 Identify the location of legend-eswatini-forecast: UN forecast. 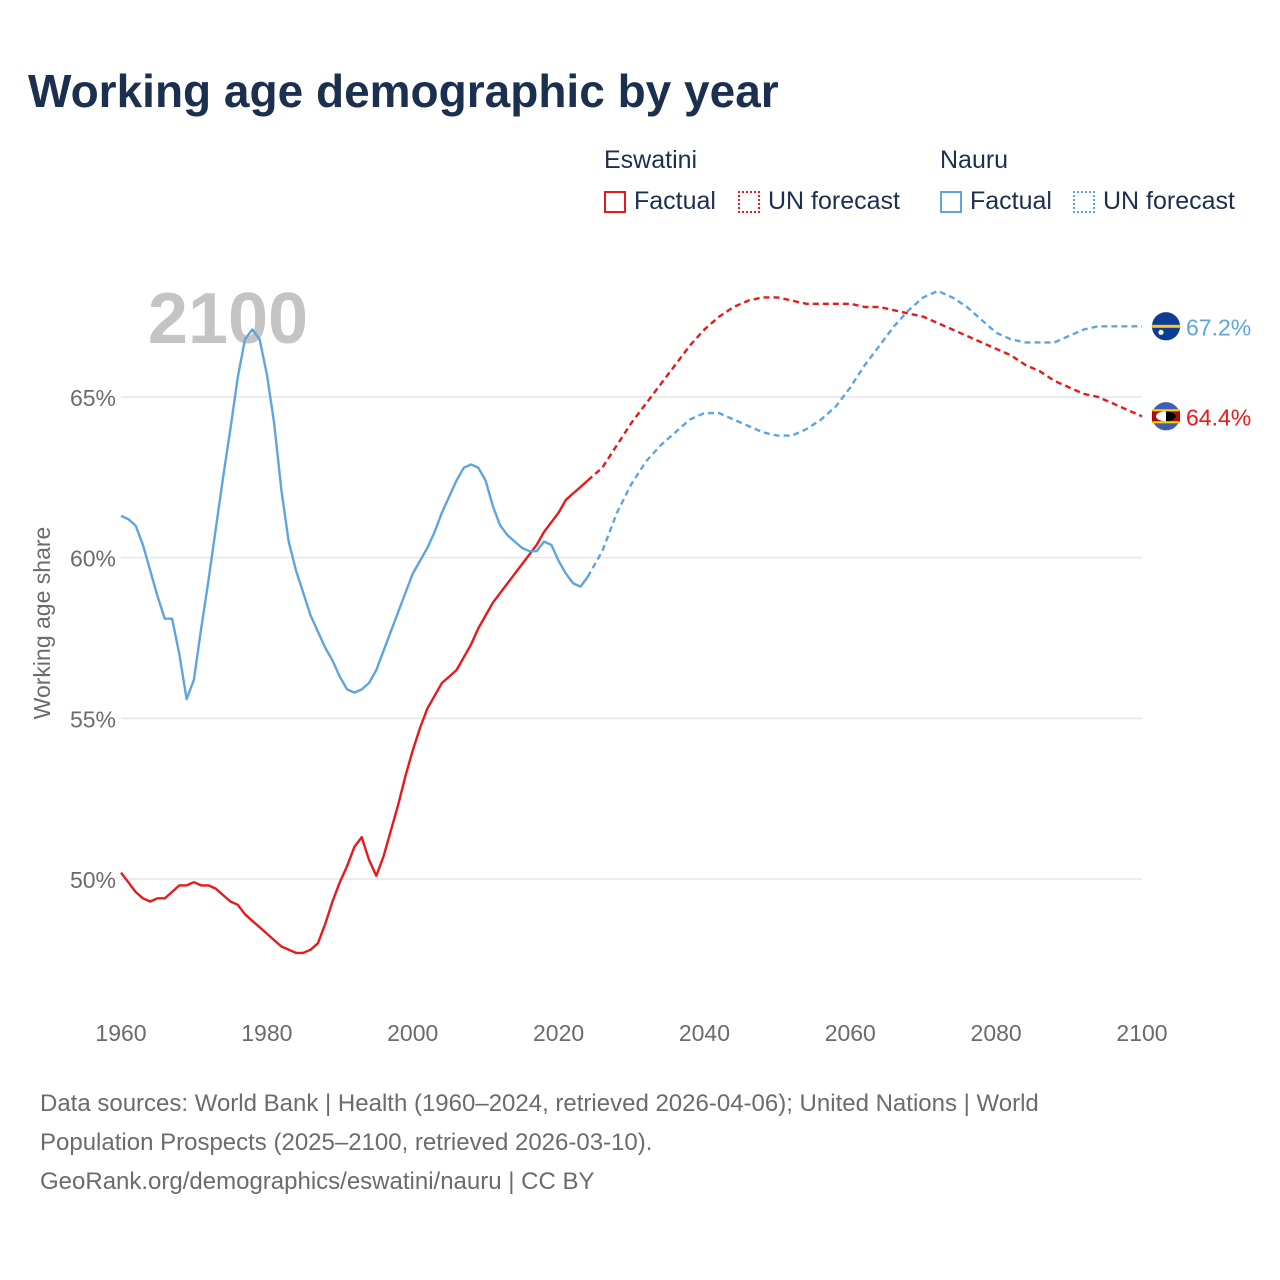
(819, 201).